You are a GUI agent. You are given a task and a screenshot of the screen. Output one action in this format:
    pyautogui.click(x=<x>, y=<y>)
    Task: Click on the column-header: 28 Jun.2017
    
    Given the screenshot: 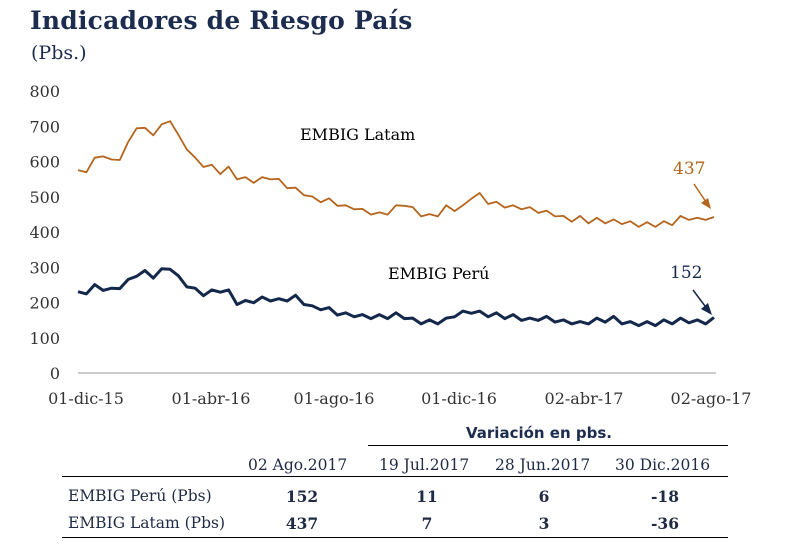 What is the action you would take?
    pyautogui.click(x=543, y=465)
    